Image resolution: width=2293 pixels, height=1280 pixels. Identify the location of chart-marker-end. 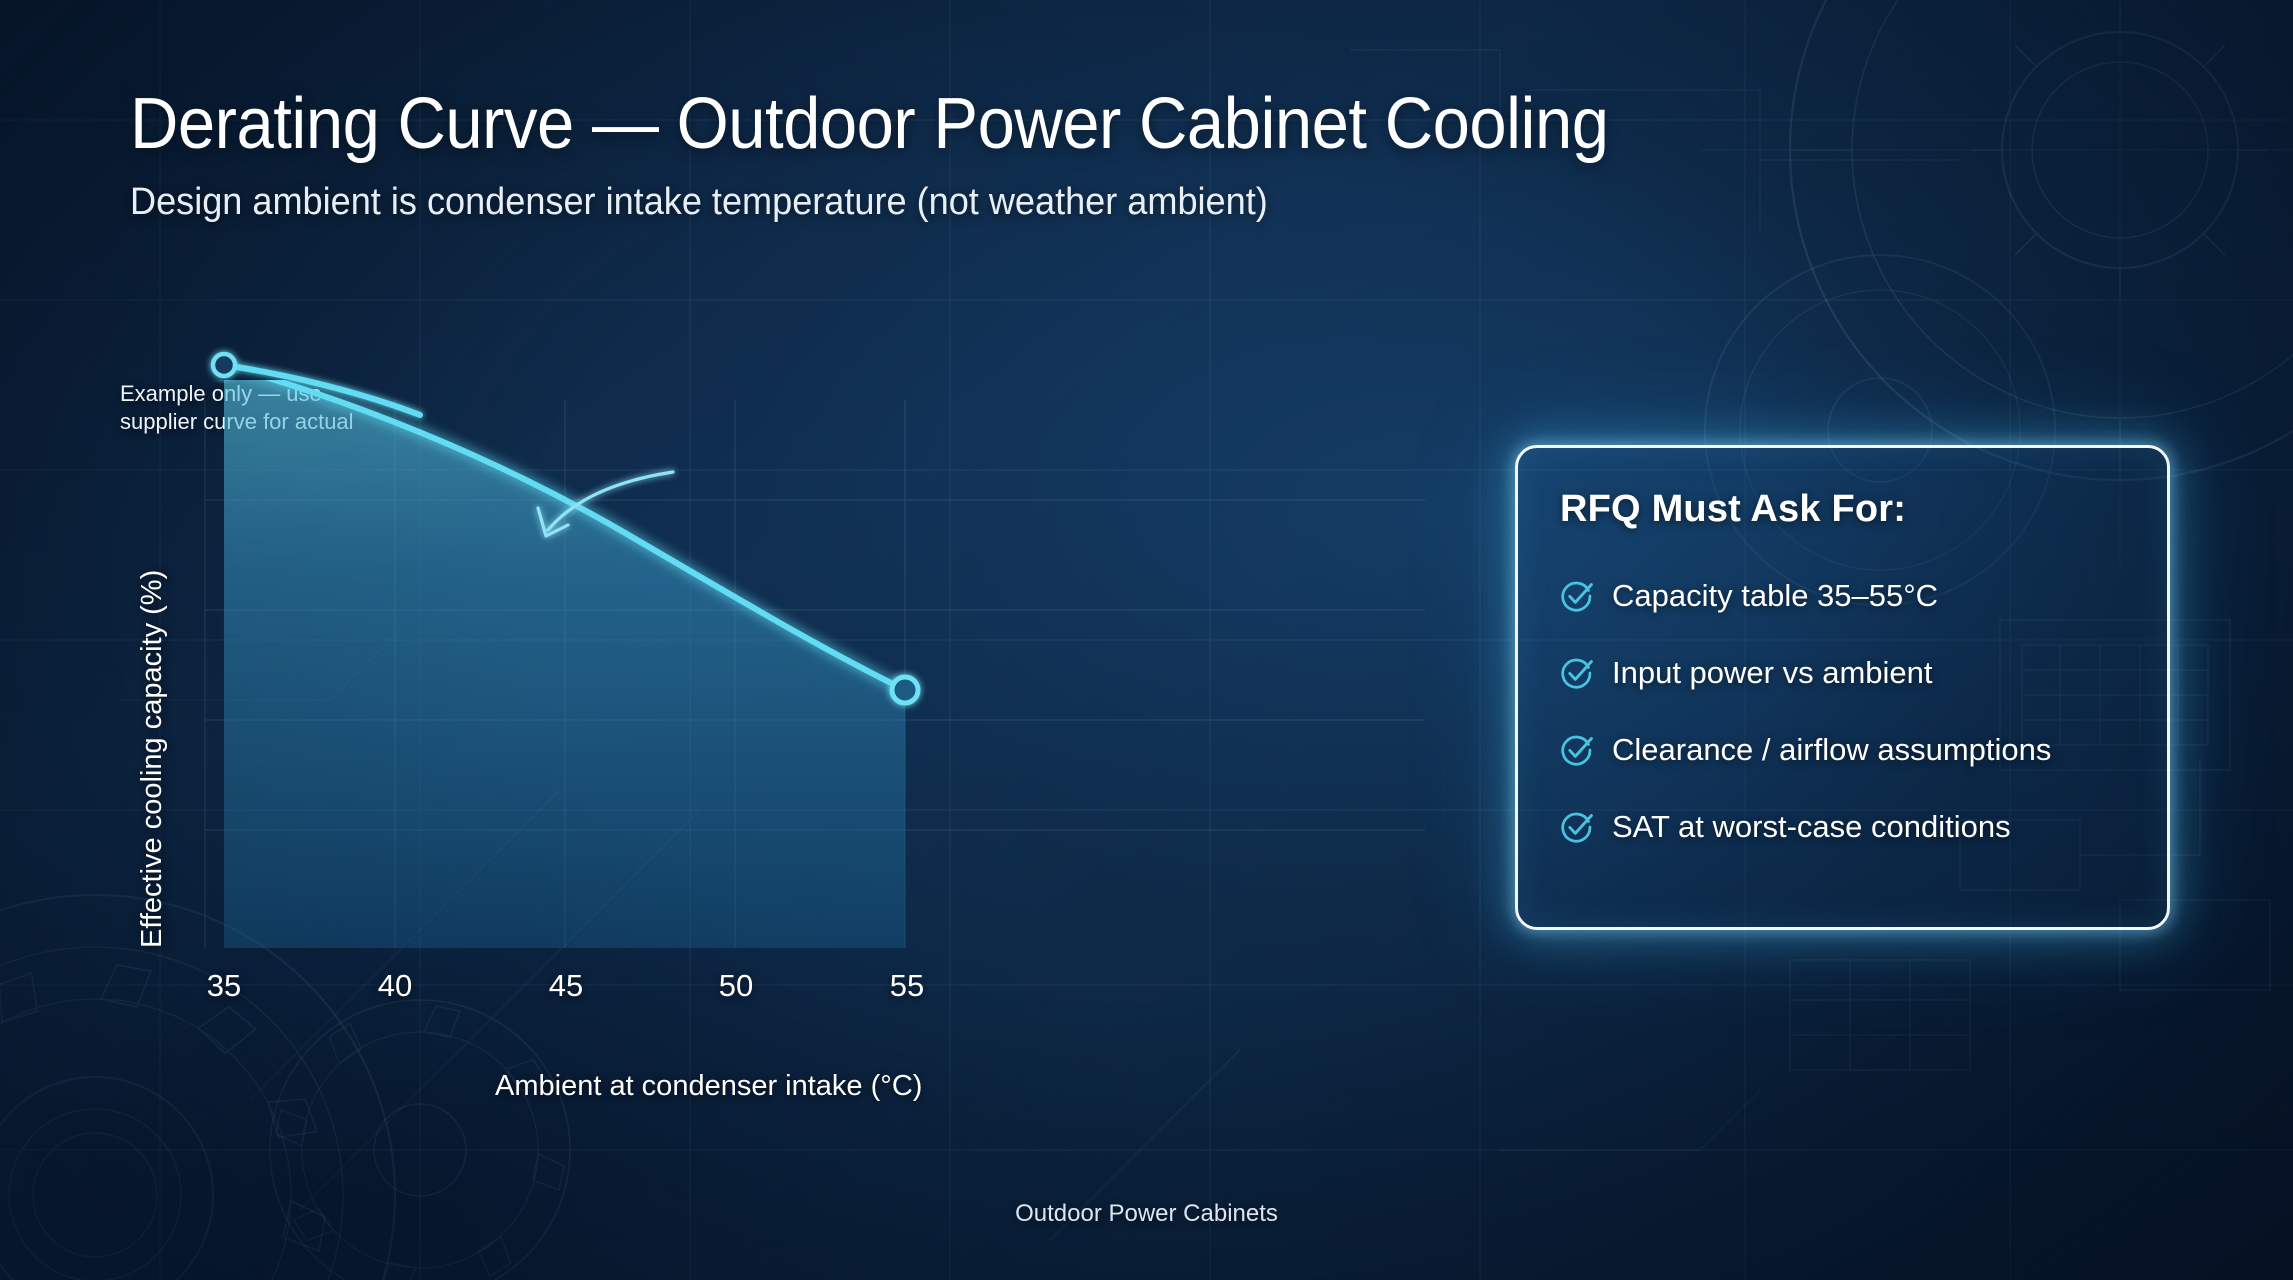
(905, 690).